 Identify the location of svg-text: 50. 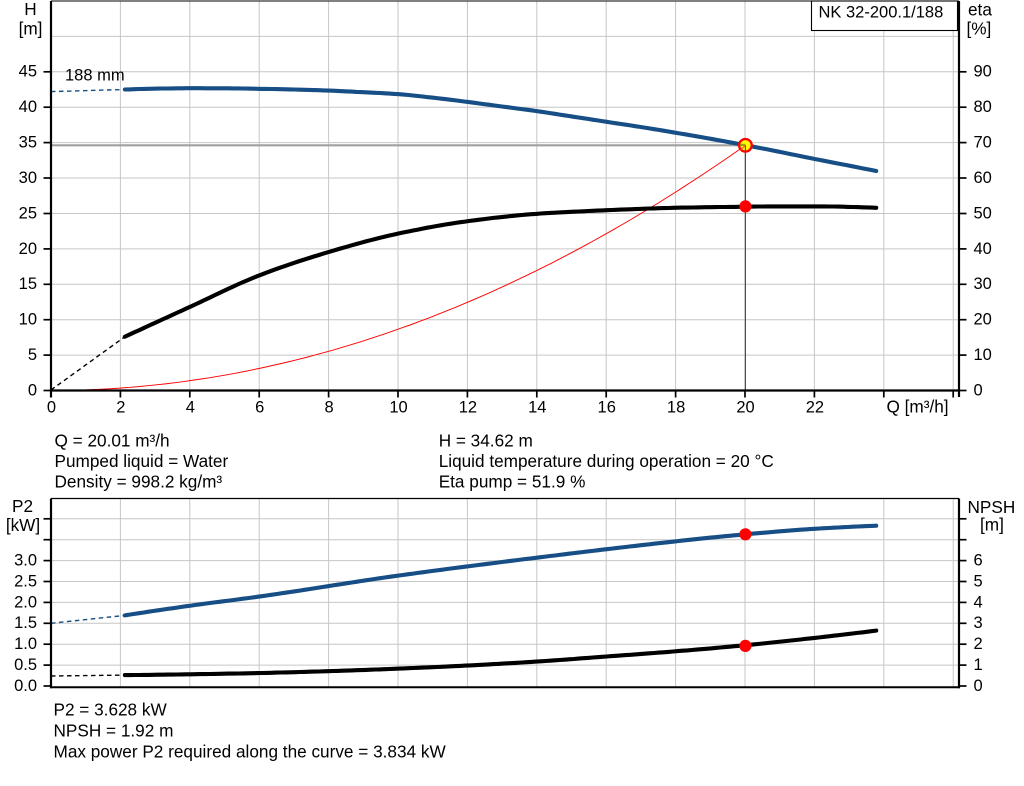
(983, 213).